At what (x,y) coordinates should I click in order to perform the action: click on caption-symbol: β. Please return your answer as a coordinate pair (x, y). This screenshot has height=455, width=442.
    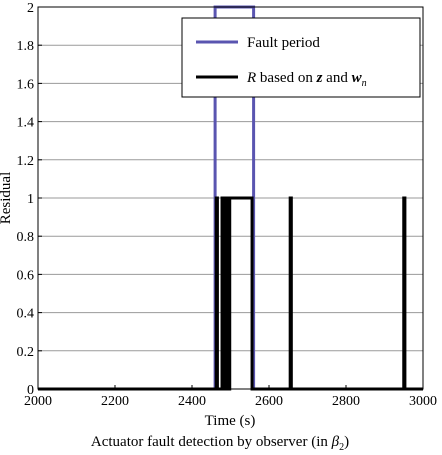
    Looking at the image, I should click on (335, 442).